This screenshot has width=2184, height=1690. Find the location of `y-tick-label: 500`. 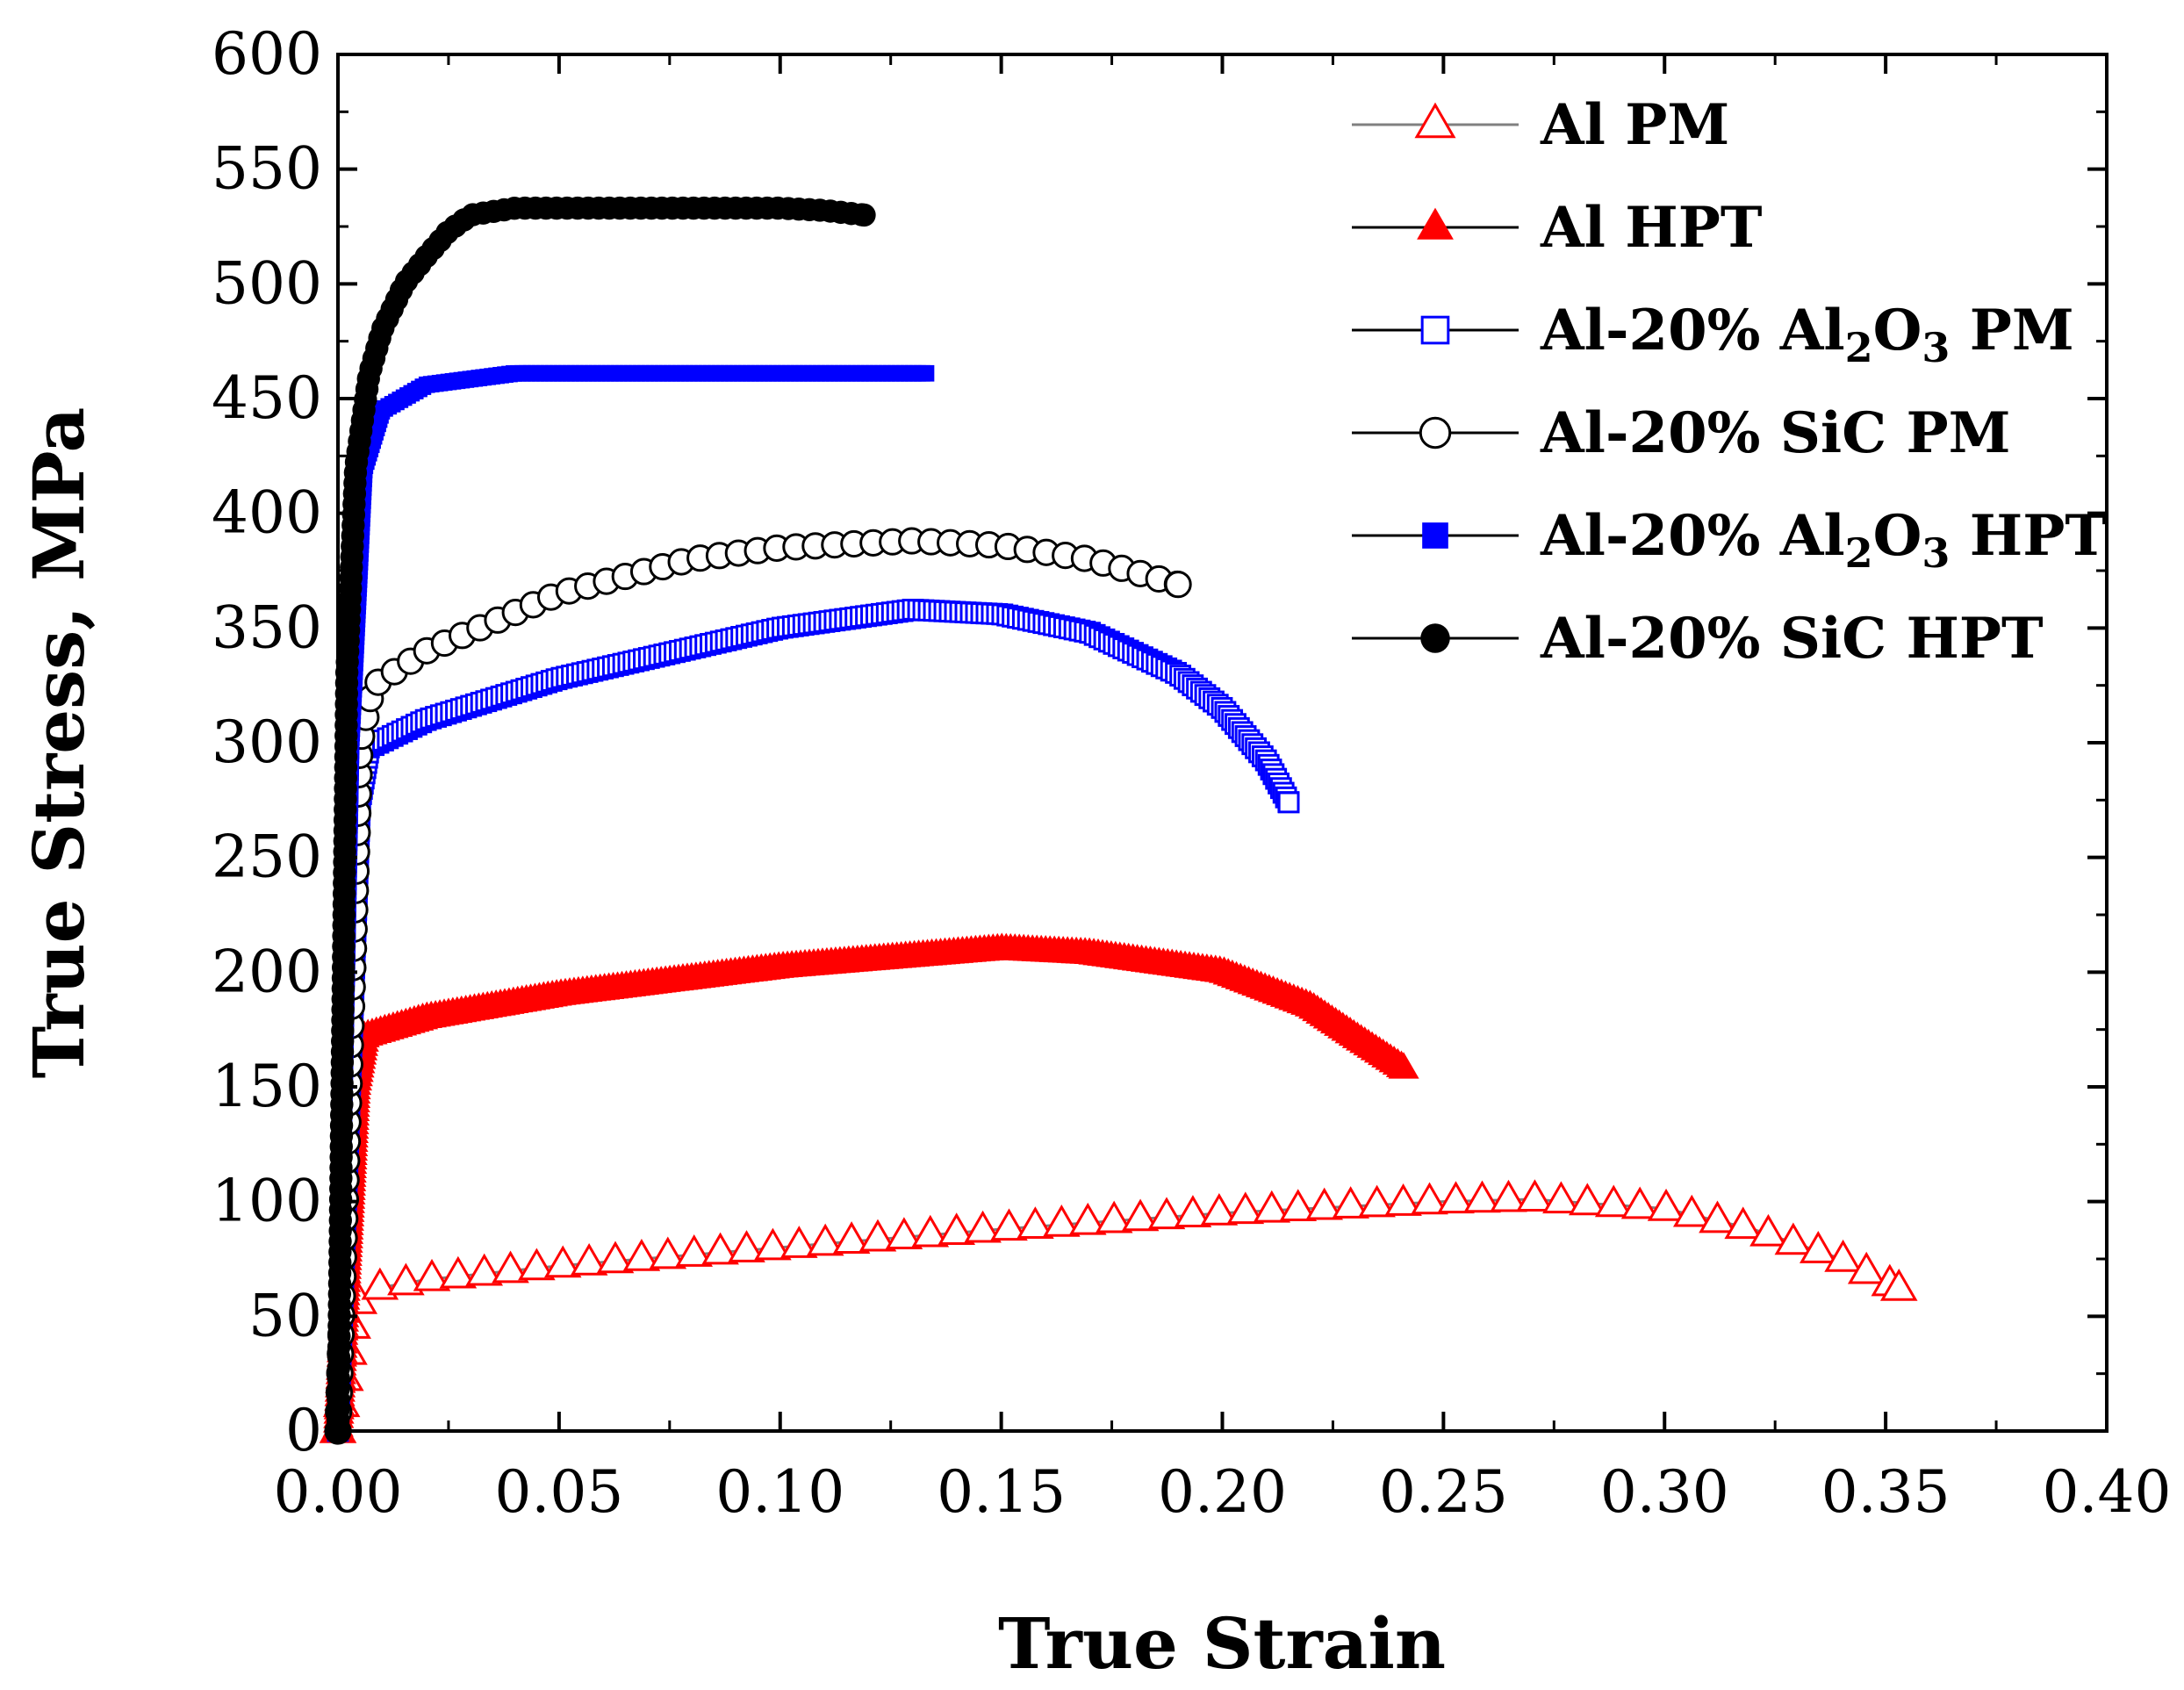

y-tick-label: 500 is located at coordinates (267, 283).